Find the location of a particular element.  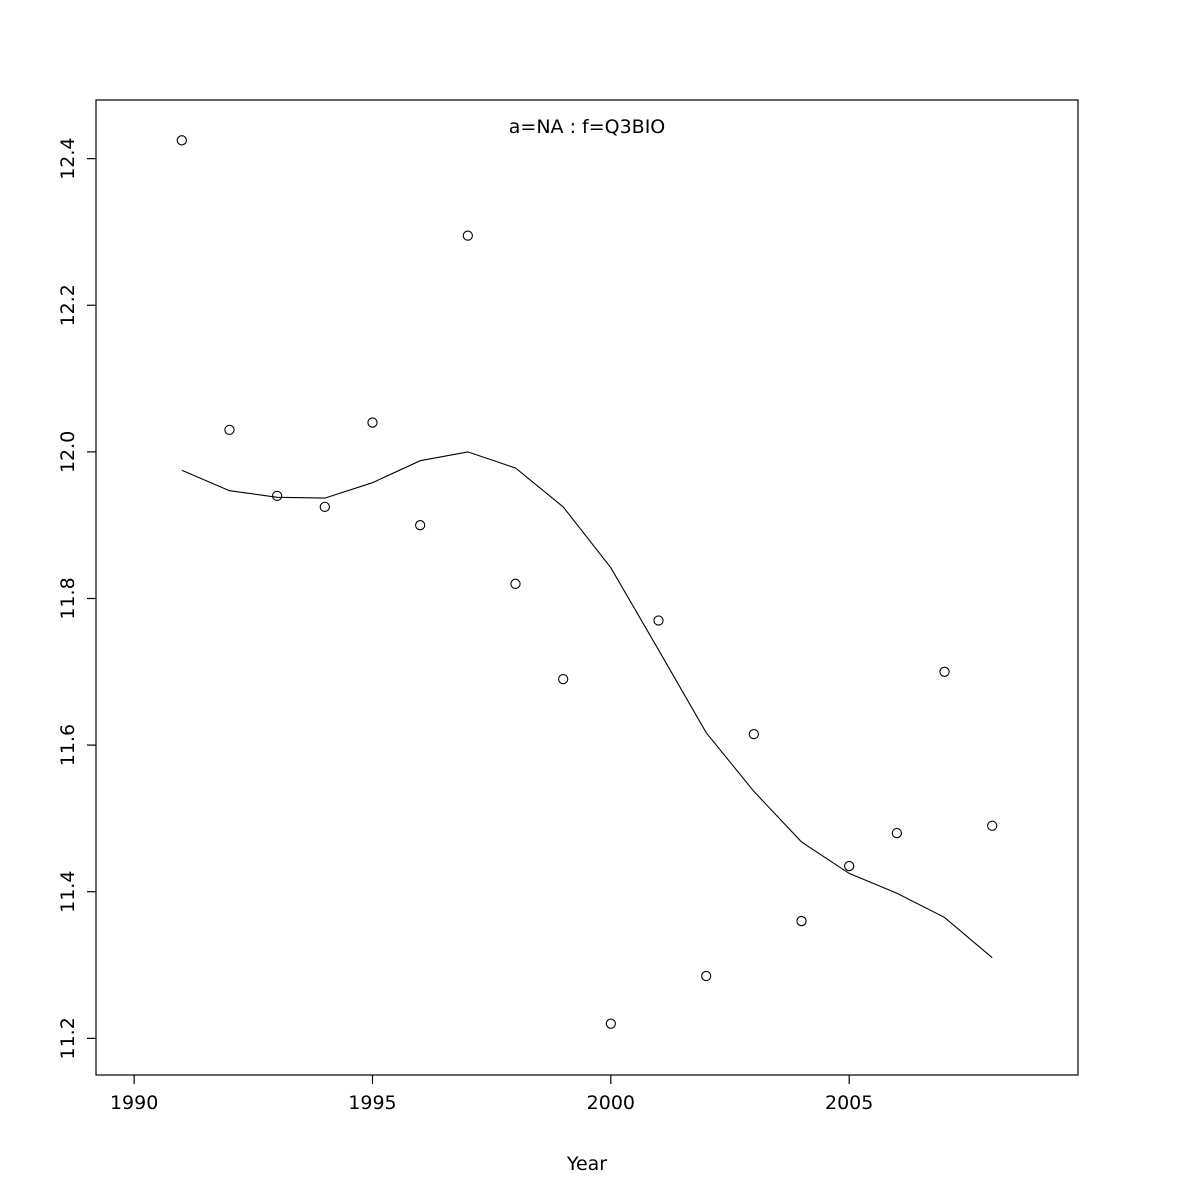

y-axis-tick-label: 11.8 is located at coordinates (68, 598).